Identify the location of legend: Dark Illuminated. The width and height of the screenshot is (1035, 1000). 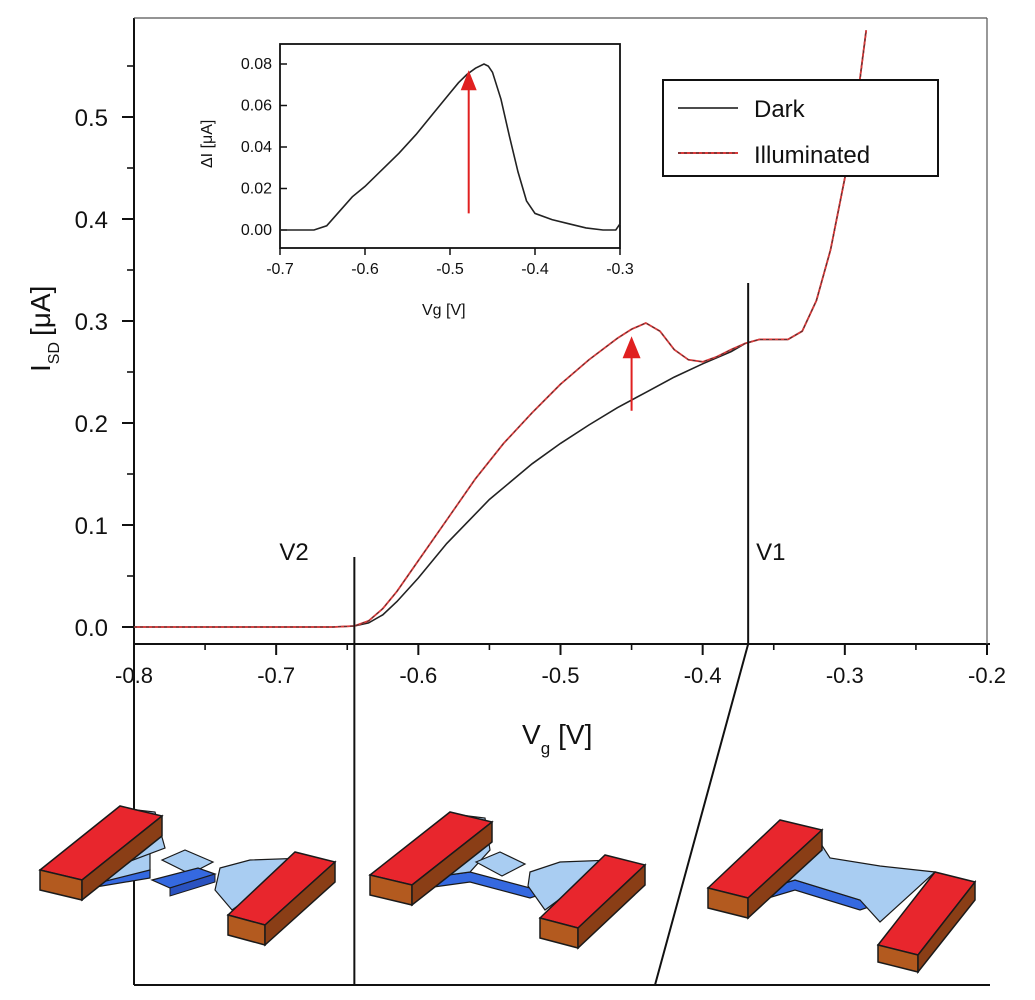
(800, 128).